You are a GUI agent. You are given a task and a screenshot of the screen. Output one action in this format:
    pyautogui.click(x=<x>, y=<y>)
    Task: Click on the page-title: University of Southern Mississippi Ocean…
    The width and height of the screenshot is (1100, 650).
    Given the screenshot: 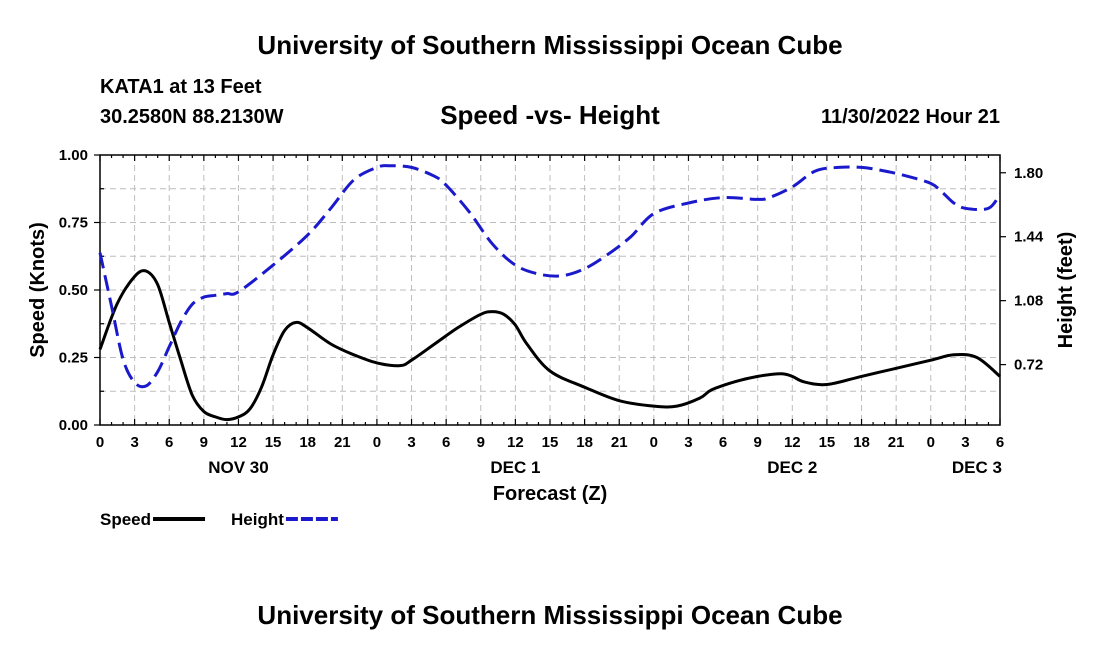 What is the action you would take?
    pyautogui.click(x=550, y=45)
    